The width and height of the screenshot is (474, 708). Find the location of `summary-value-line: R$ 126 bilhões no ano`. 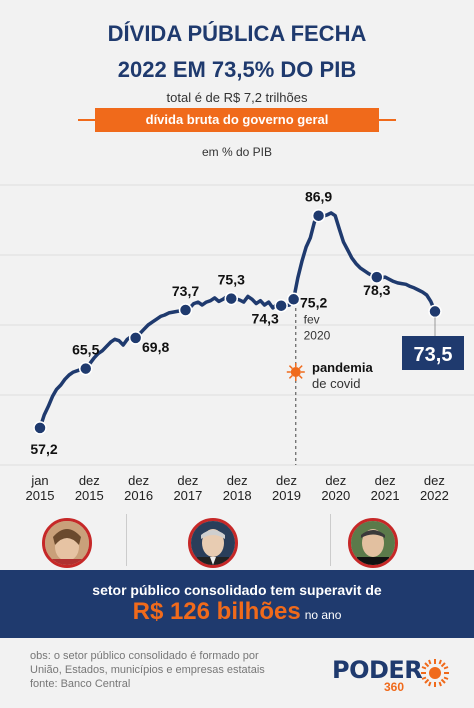

summary-value-line: R$ 126 bilhões no ano is located at coordinates (237, 612).